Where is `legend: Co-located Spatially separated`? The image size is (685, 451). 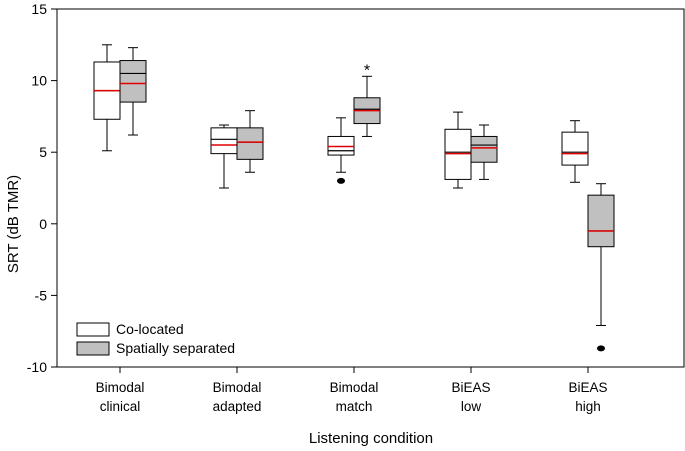 legend: Co-located Spatially separated is located at coordinates (155, 338).